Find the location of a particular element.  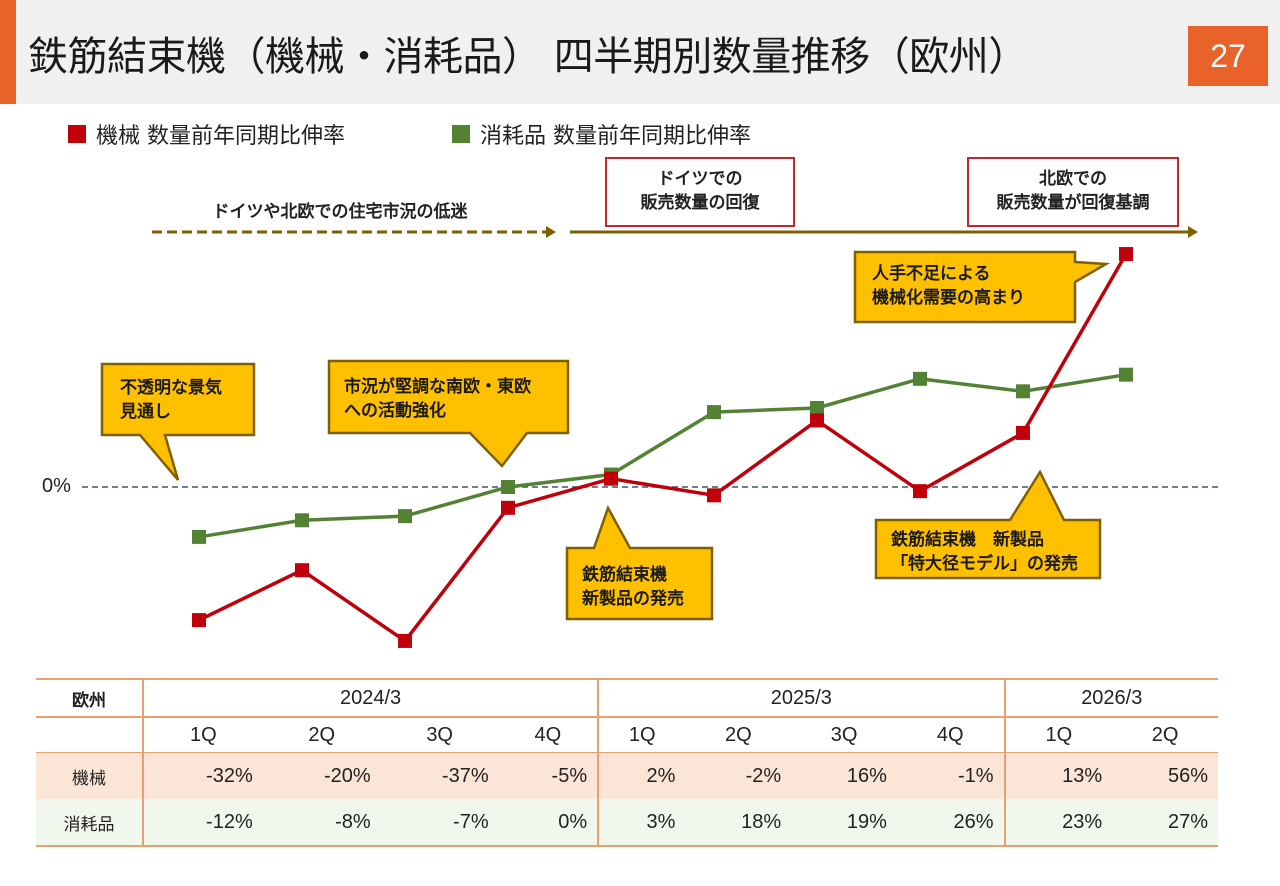

launch2-line1: 鉄筋結束機 新製品 is located at coordinates (967, 540).